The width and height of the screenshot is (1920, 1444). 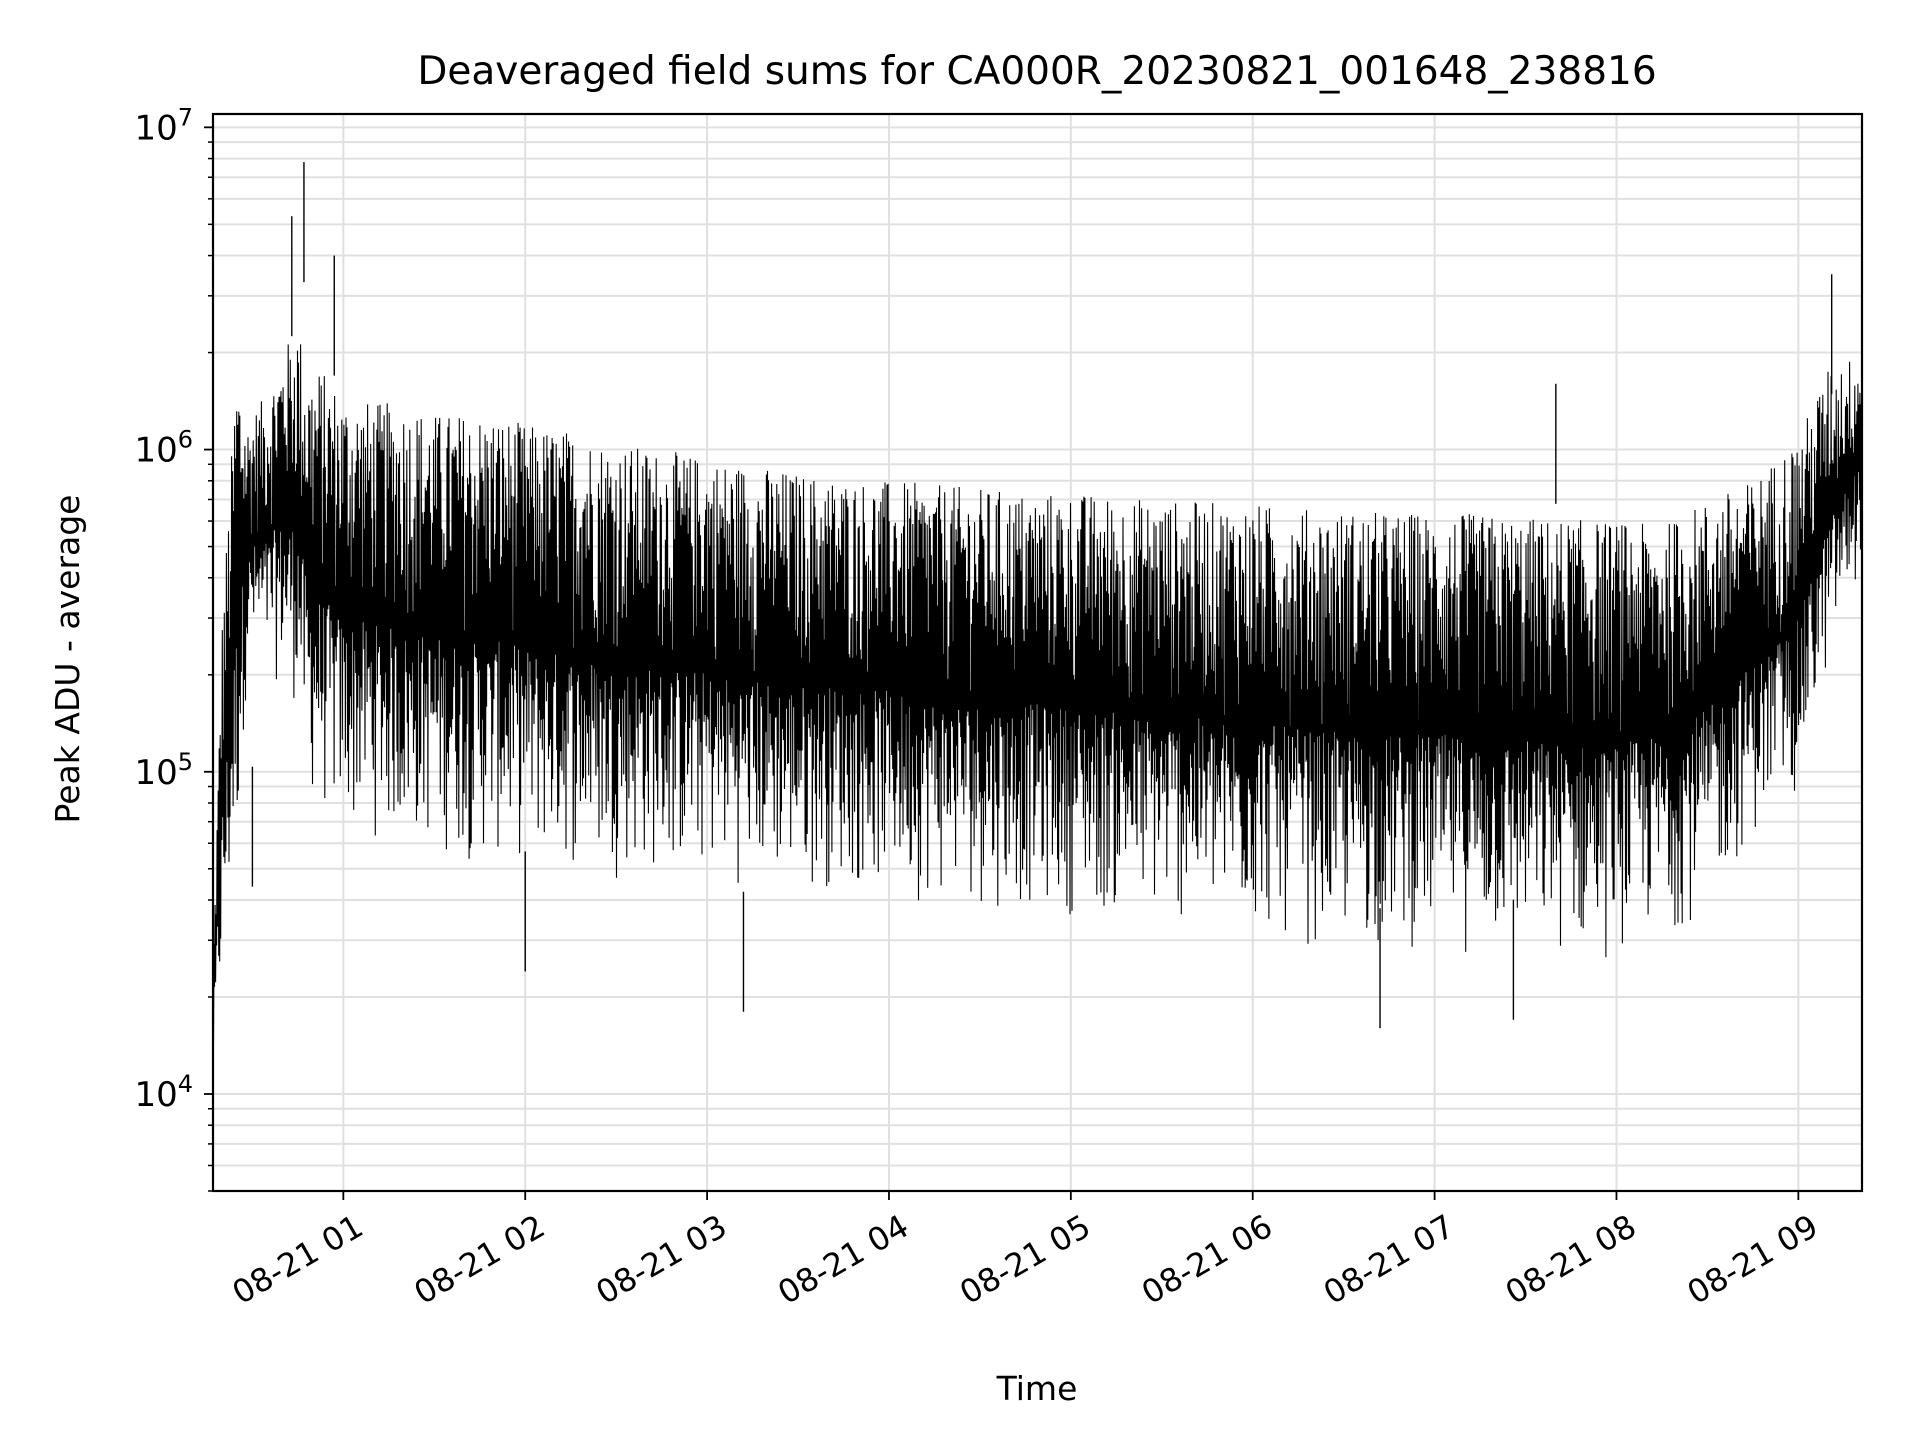 I want to click on y-axis-label: Peak ADU - average, so click(x=67, y=659).